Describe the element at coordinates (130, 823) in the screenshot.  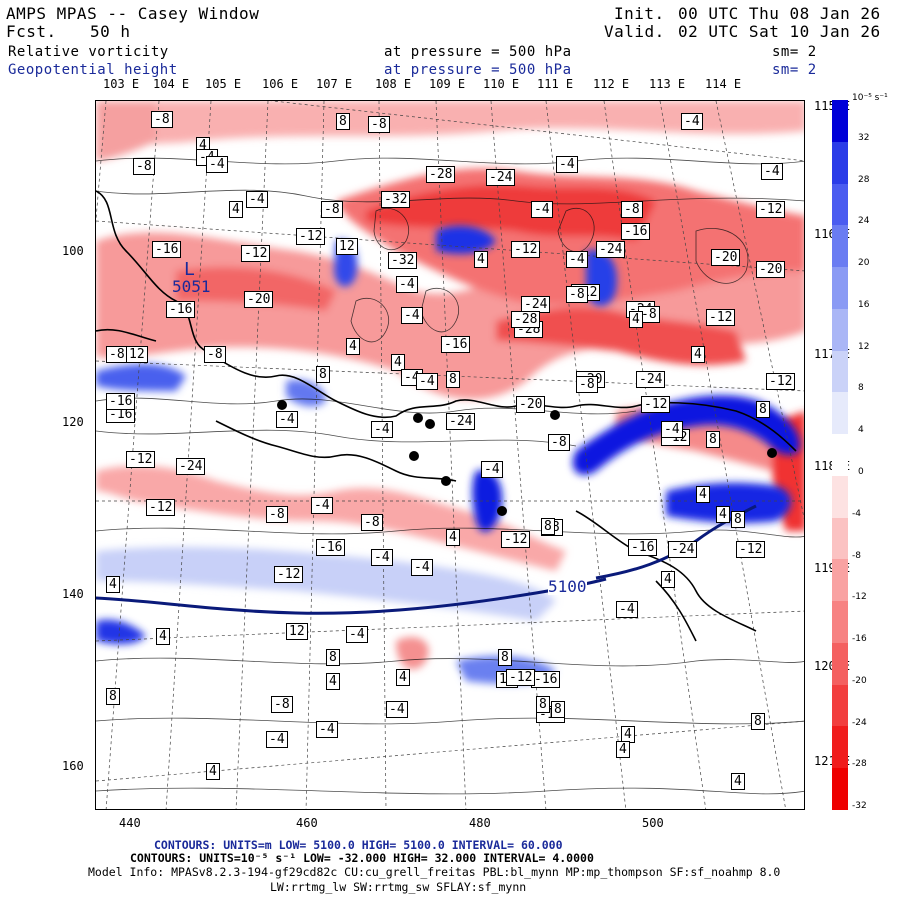
I see `x-tick-label: 440` at that location.